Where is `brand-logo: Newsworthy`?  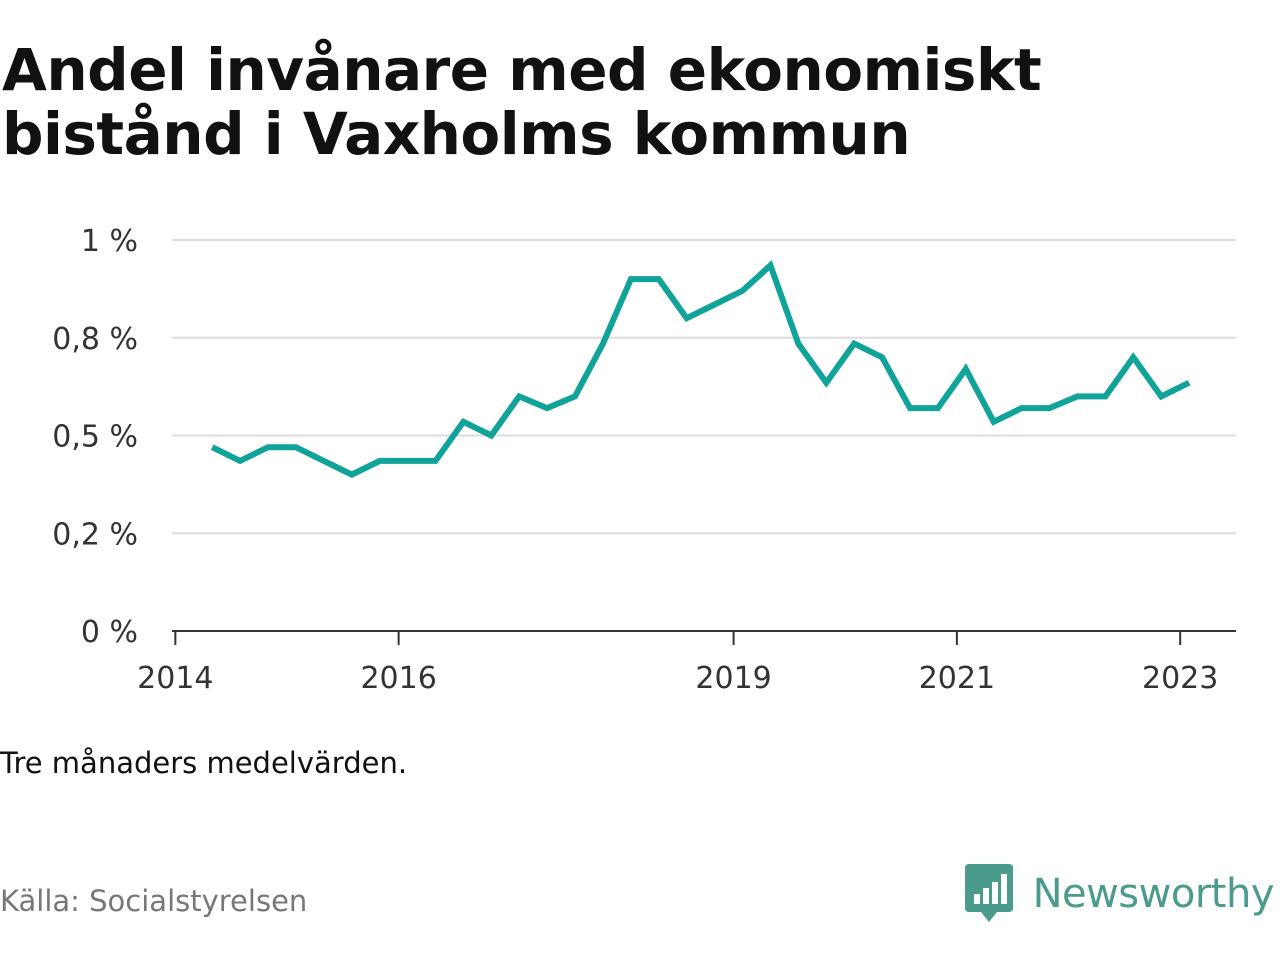 brand-logo: Newsworthy is located at coordinates (1119, 894).